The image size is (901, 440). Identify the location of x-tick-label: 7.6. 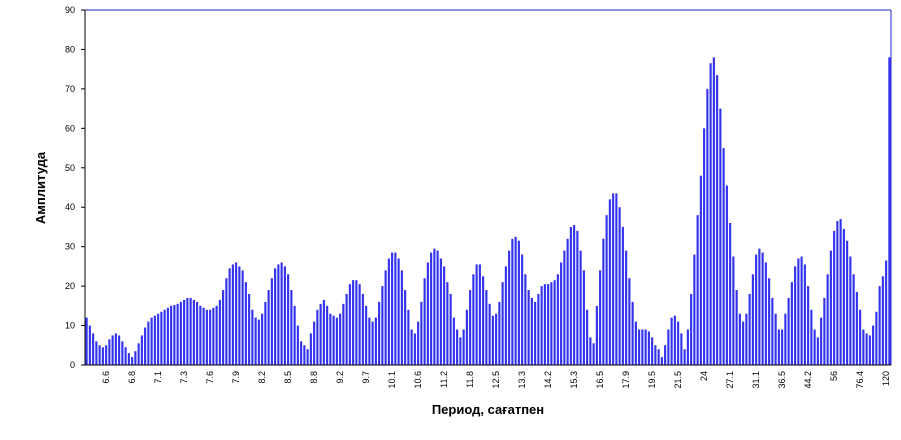
(210, 377).